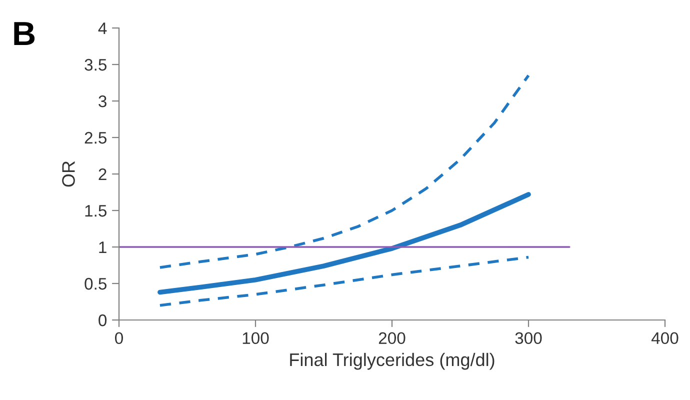 The image size is (690, 400). I want to click on y-tick-label: 3.5, so click(95, 64).